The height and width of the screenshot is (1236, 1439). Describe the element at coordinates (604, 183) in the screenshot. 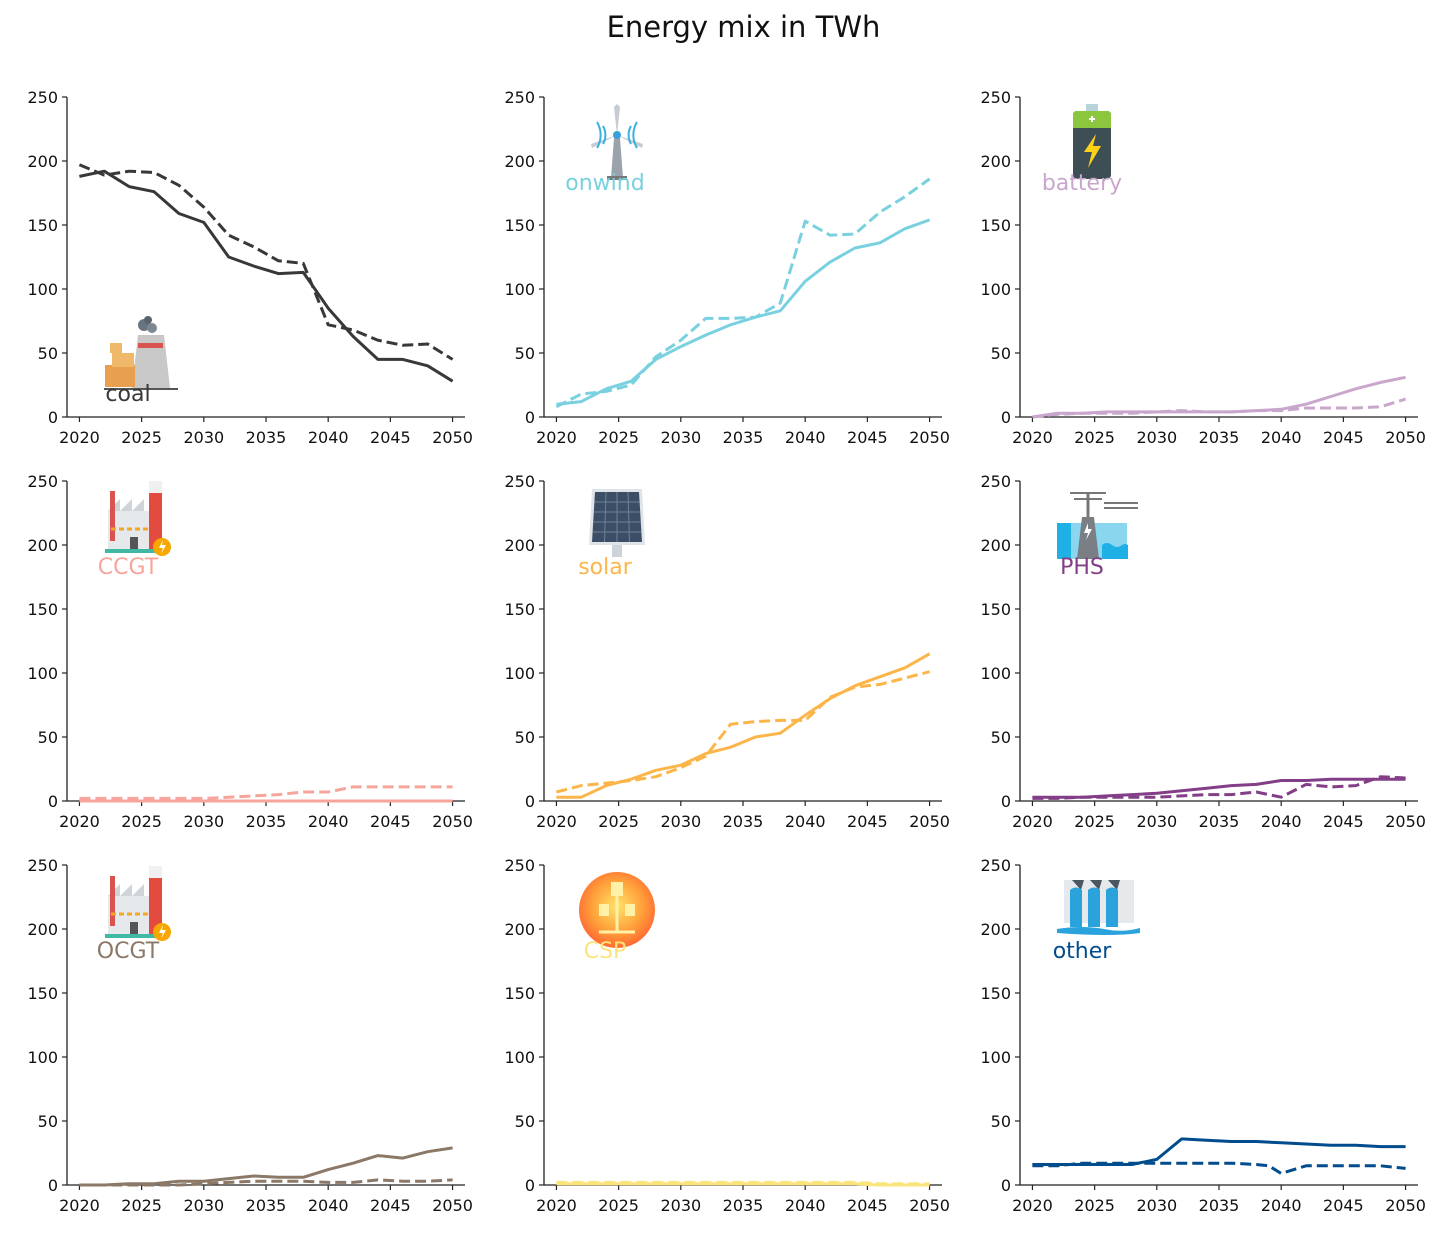

I see `technology-label: onwind` at that location.